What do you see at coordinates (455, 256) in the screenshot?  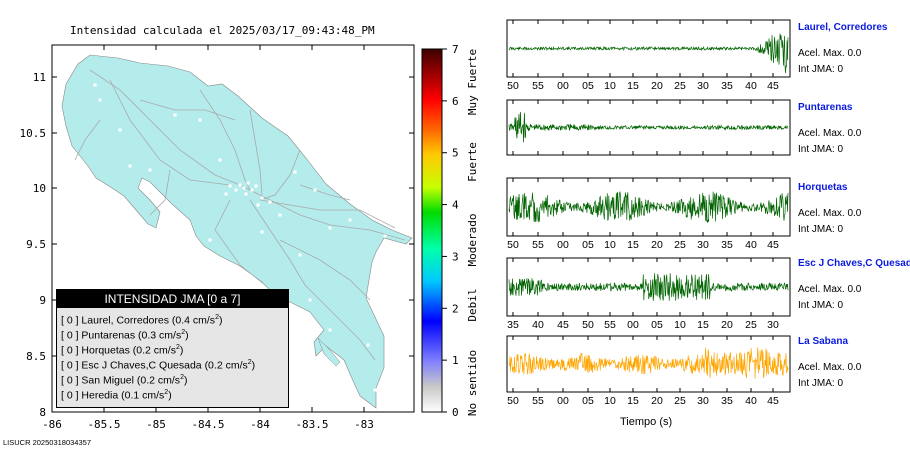 I see `colorbar-tick-label: 3` at bounding box center [455, 256].